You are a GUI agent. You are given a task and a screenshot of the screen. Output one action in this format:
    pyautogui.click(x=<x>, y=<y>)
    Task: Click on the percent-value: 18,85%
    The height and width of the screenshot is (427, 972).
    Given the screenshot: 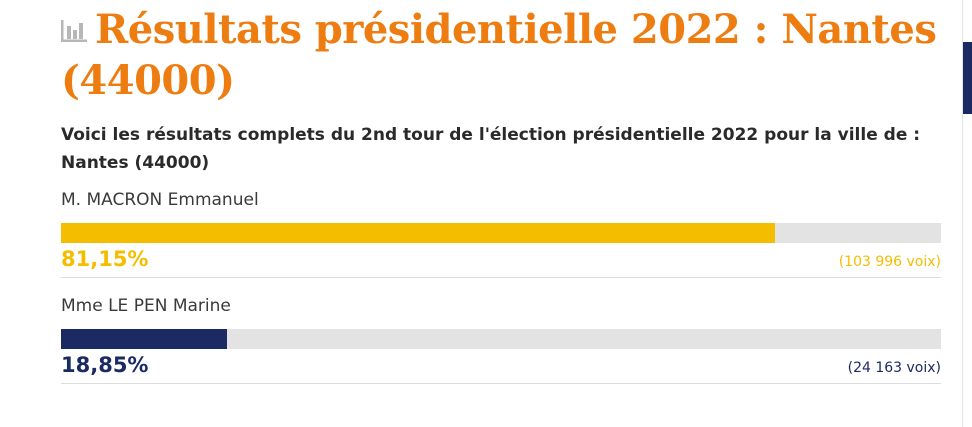 What is the action you would take?
    pyautogui.click(x=105, y=365)
    